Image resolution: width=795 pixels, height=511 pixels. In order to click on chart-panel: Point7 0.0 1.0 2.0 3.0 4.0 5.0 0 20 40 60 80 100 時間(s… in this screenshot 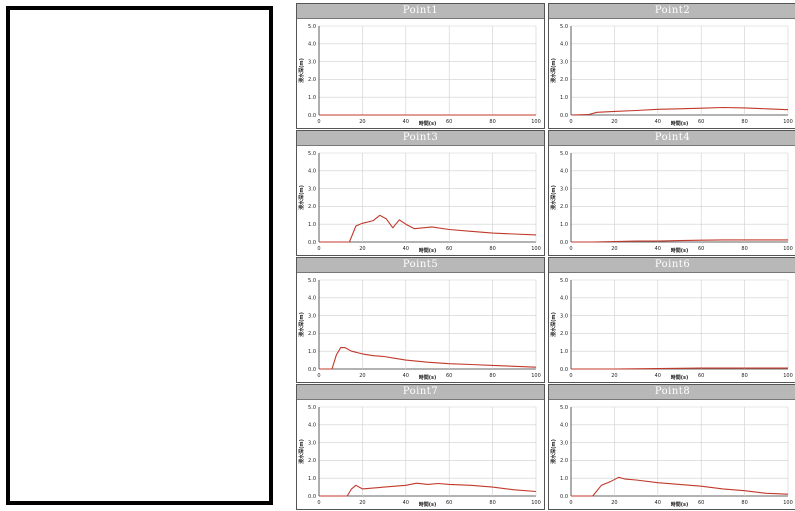, I will do `click(420, 447)`.